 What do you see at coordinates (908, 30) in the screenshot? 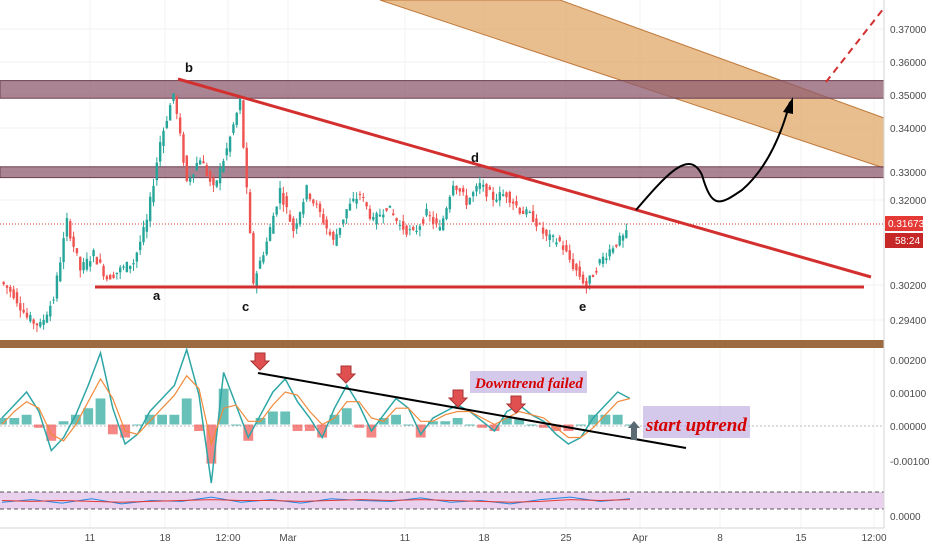
I see `price-axis-tick: 0.37000` at bounding box center [908, 30].